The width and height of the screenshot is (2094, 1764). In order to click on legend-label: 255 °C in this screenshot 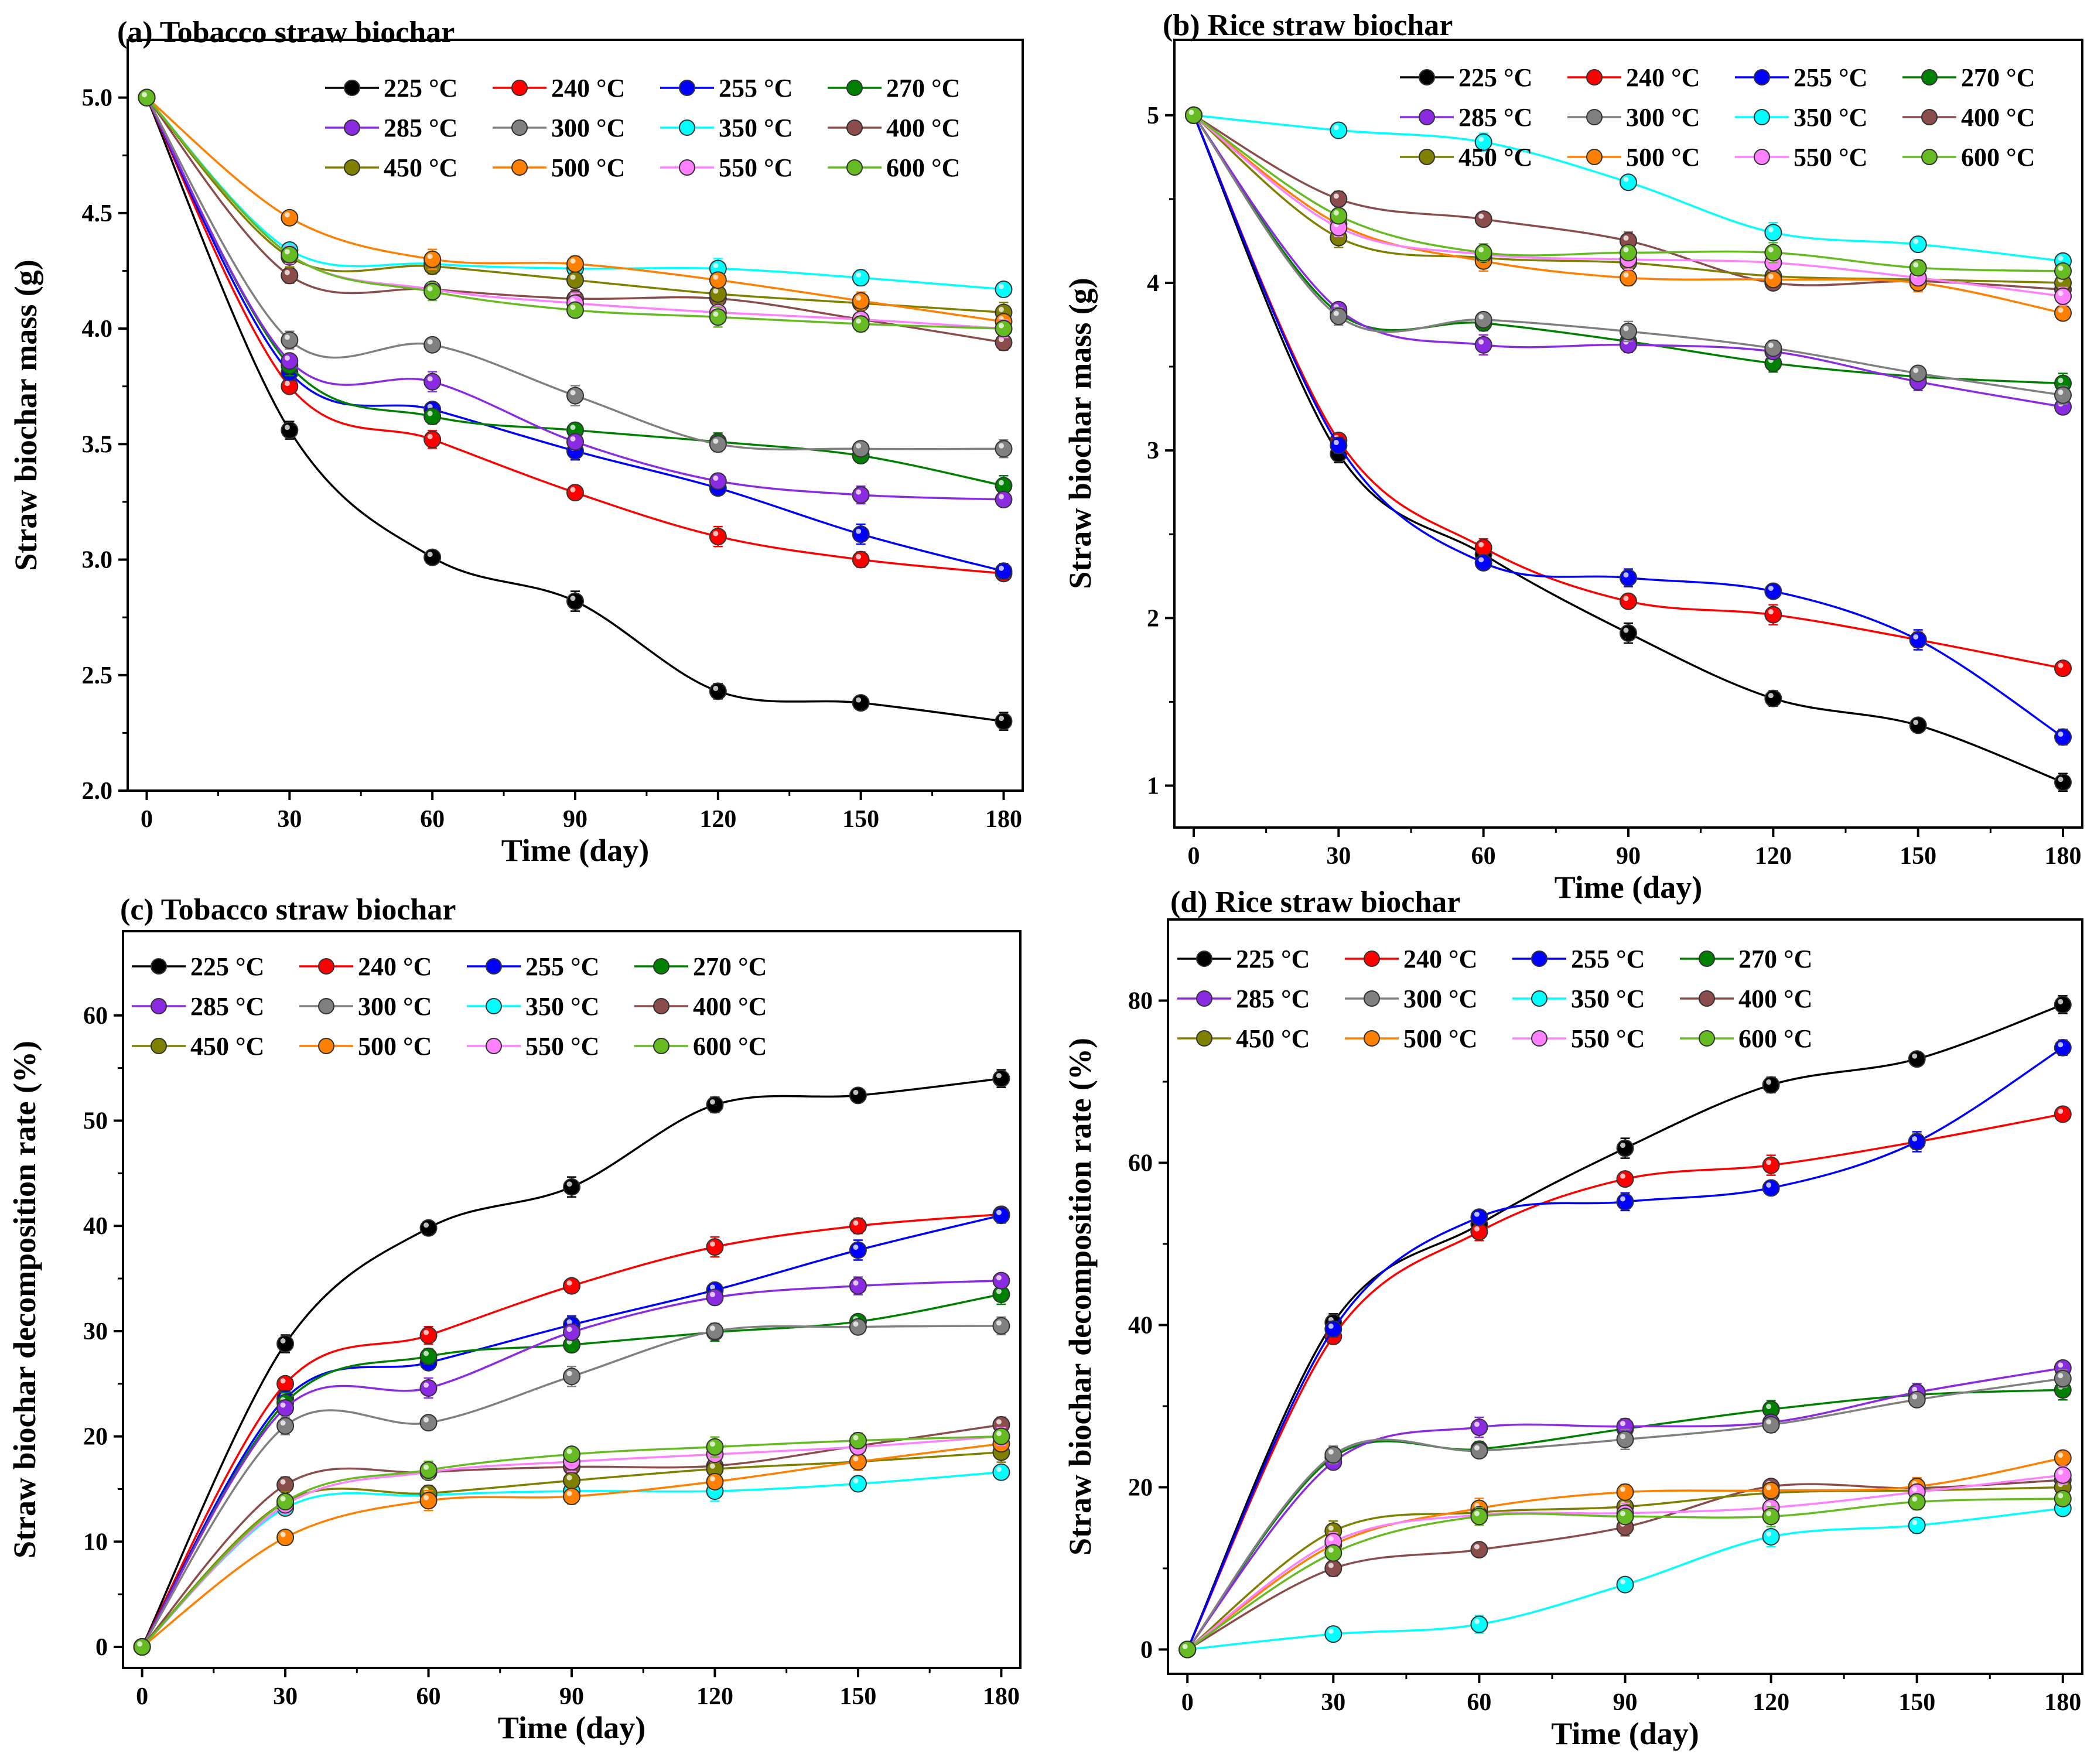, I will do `click(1830, 77)`.